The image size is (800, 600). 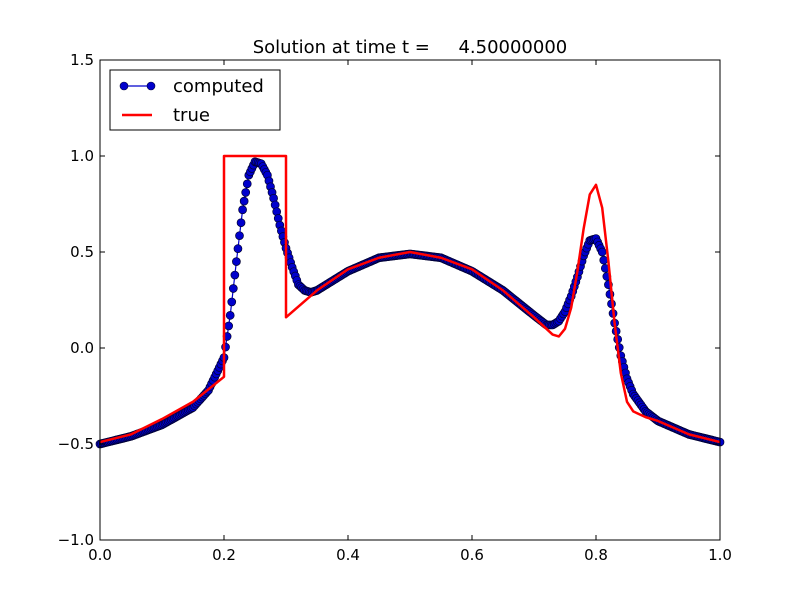 I want to click on y-tick-label: 1.5, so click(x=82, y=60).